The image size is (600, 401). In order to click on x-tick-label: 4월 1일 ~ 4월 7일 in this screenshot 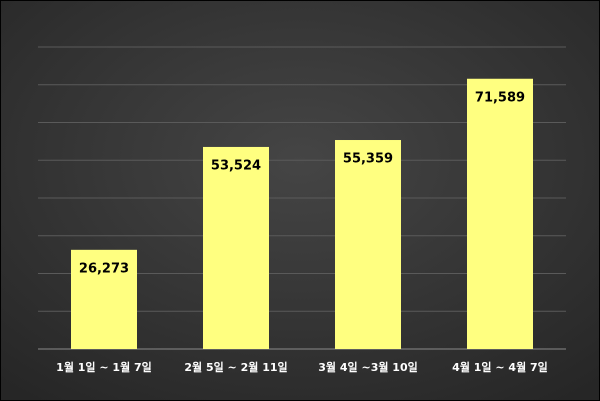, I will do `click(500, 367)`.